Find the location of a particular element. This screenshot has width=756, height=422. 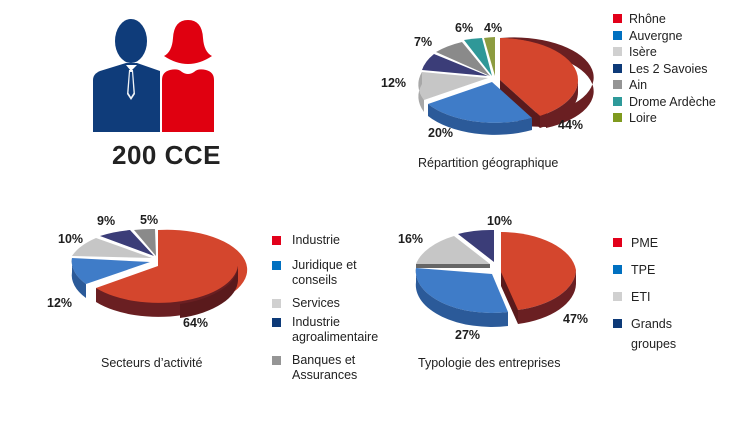

chart-title: Répartition géographique is located at coordinates (488, 163).